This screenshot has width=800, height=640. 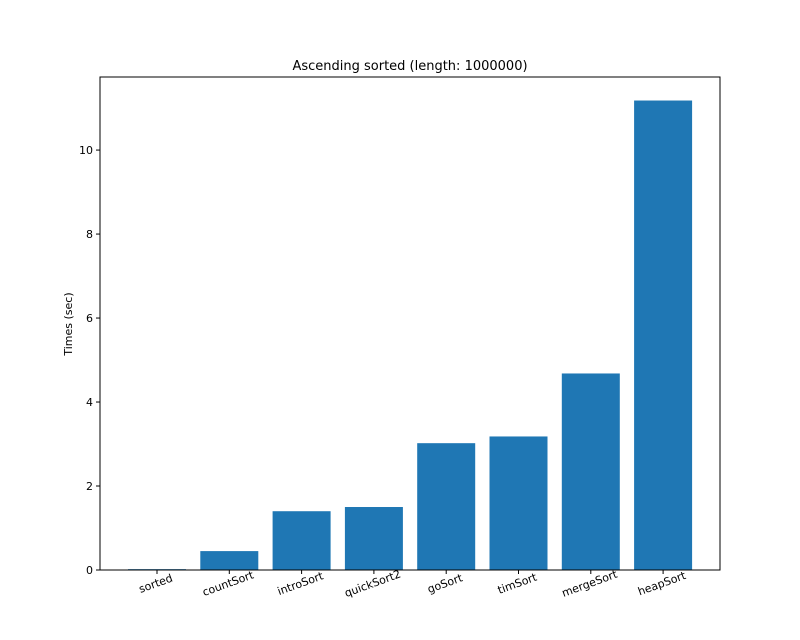 I want to click on y-tick-label: 8, so click(x=89, y=234).